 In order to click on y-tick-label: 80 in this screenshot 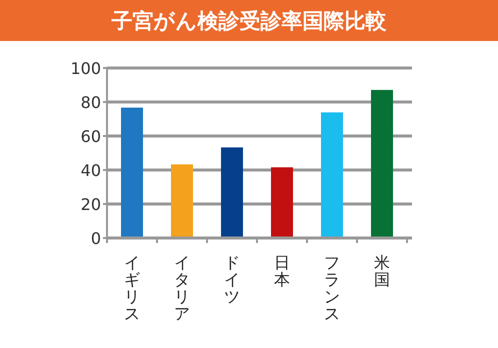, I will do `click(90, 102)`.